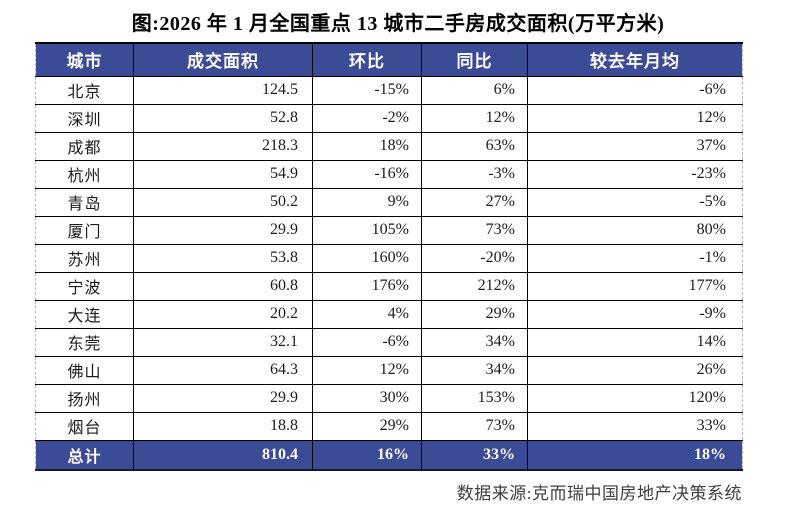 This screenshot has height=513, width=796. What do you see at coordinates (84, 342) in the screenshot?
I see `city-cell: 东莞` at bounding box center [84, 342].